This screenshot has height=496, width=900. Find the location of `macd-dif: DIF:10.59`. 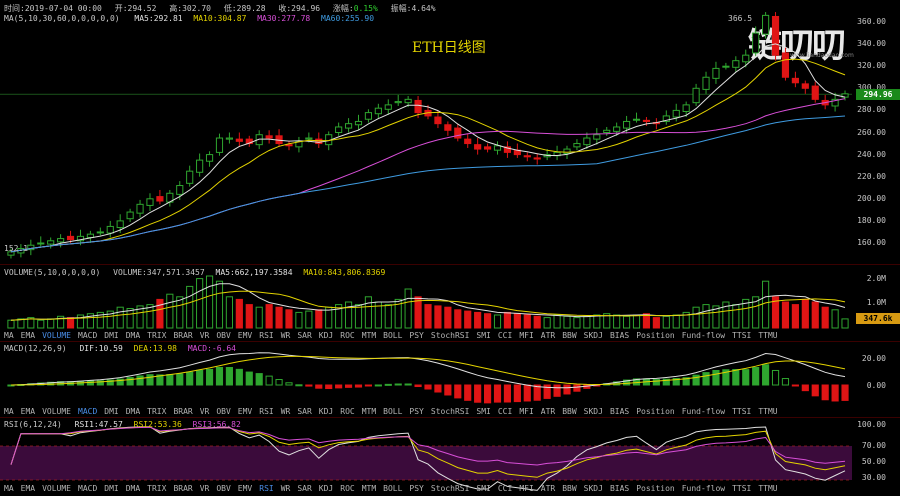

macd-dif: DIF:10.59 is located at coordinates (101, 348).